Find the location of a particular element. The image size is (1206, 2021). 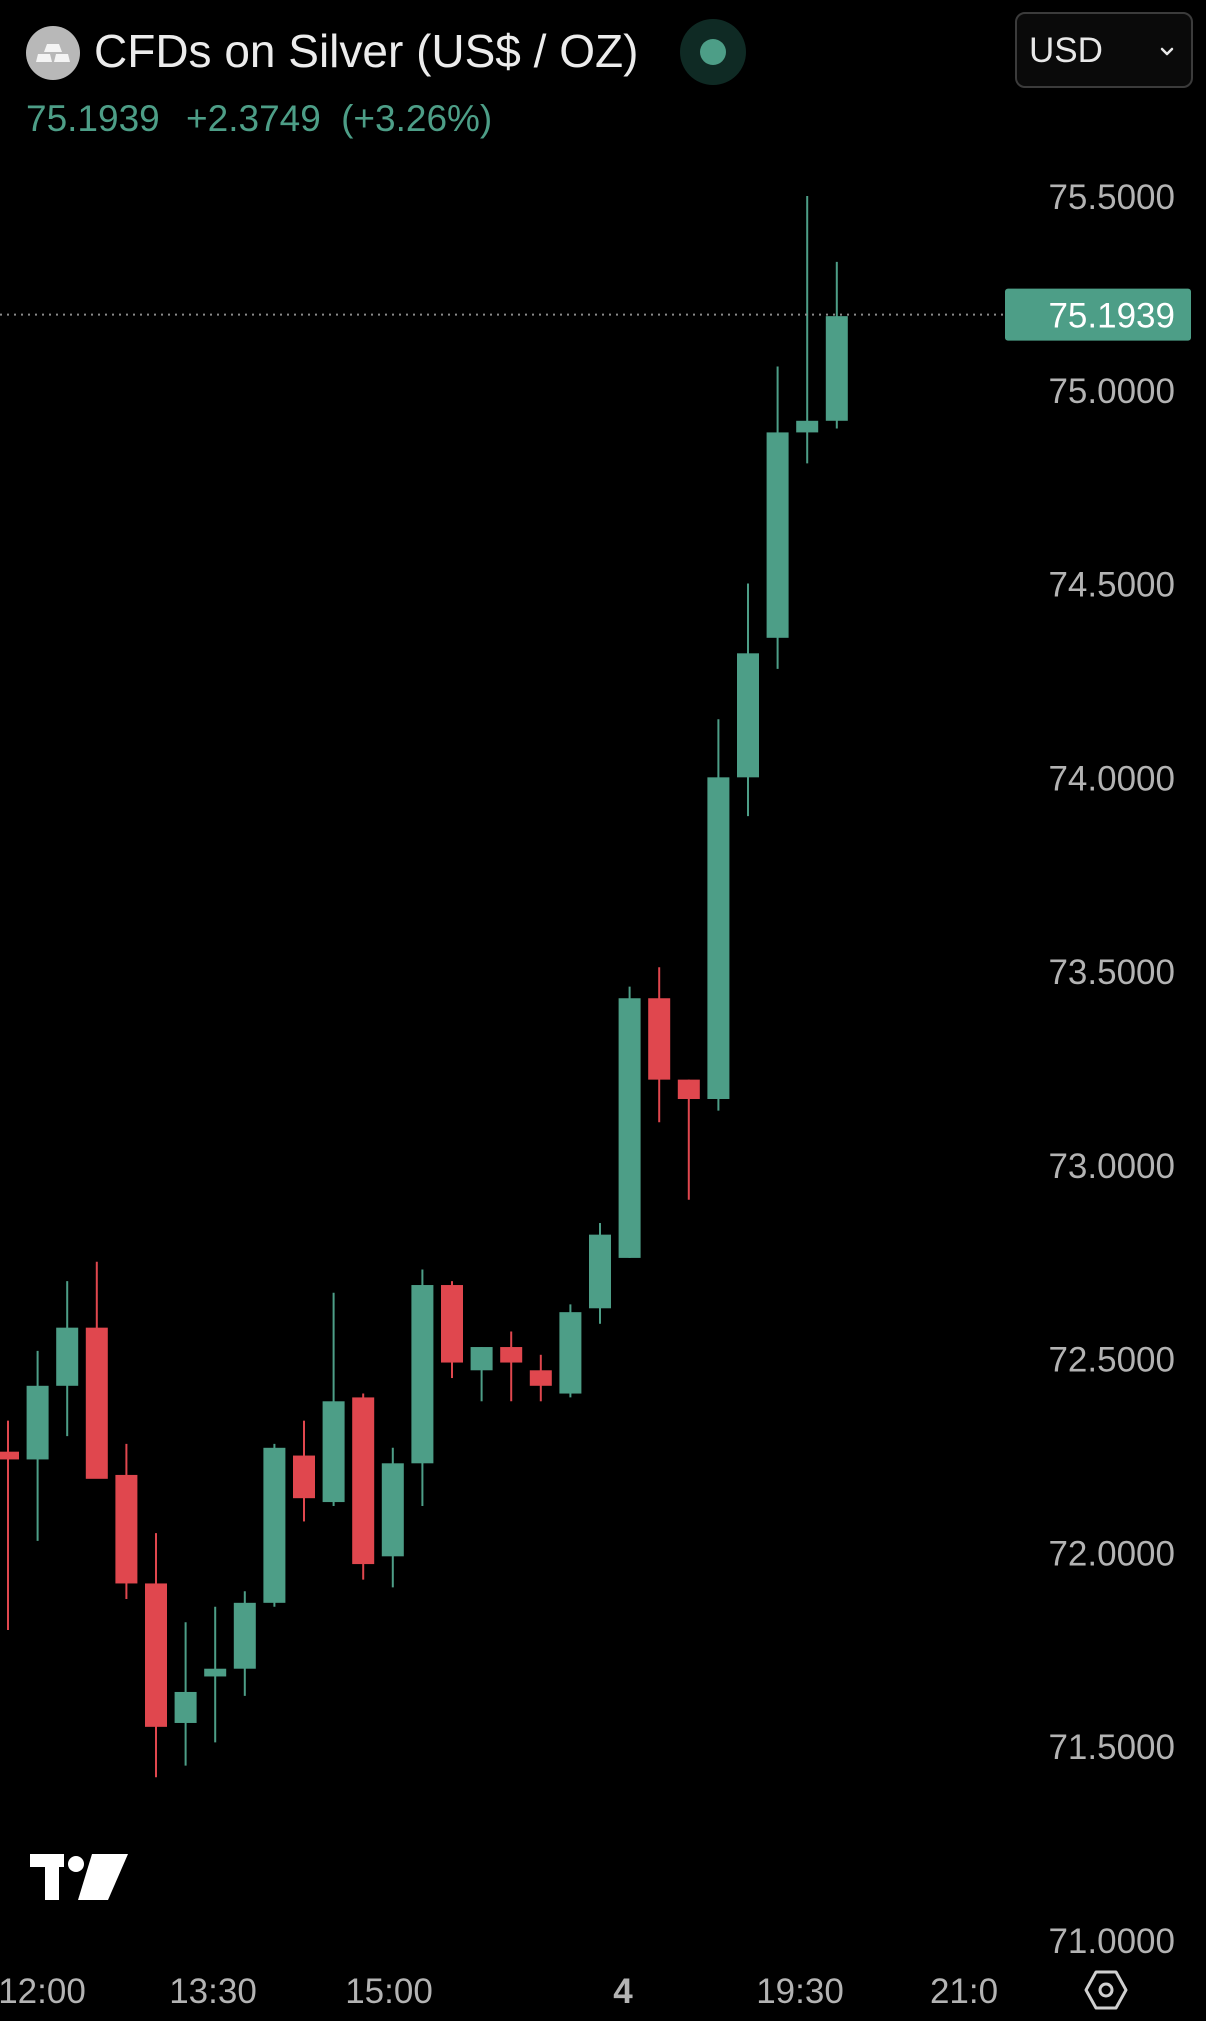

time-tick-label: 4 is located at coordinates (623, 1991).